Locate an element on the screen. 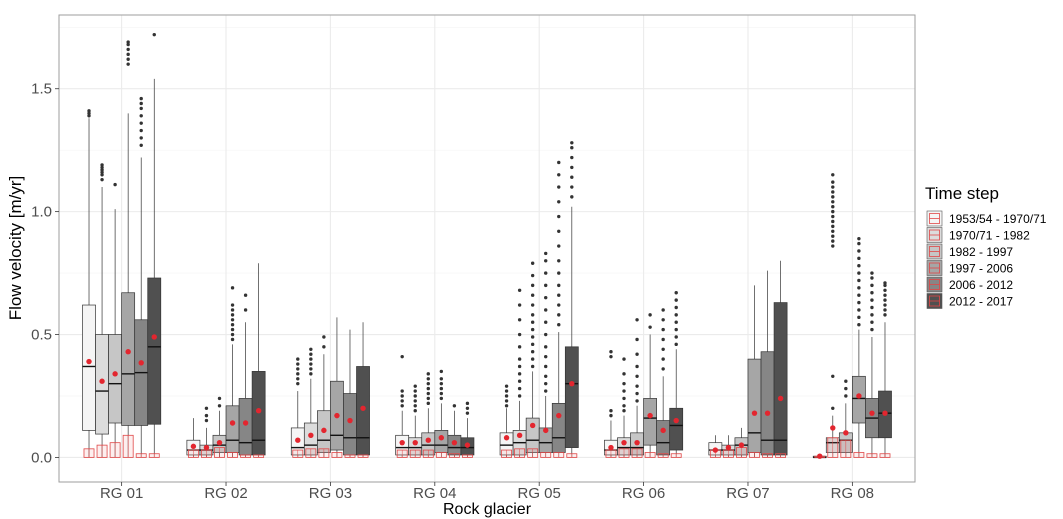 The height and width of the screenshot is (519, 1063). y-tick-label: 0.0 is located at coordinates (41, 457).